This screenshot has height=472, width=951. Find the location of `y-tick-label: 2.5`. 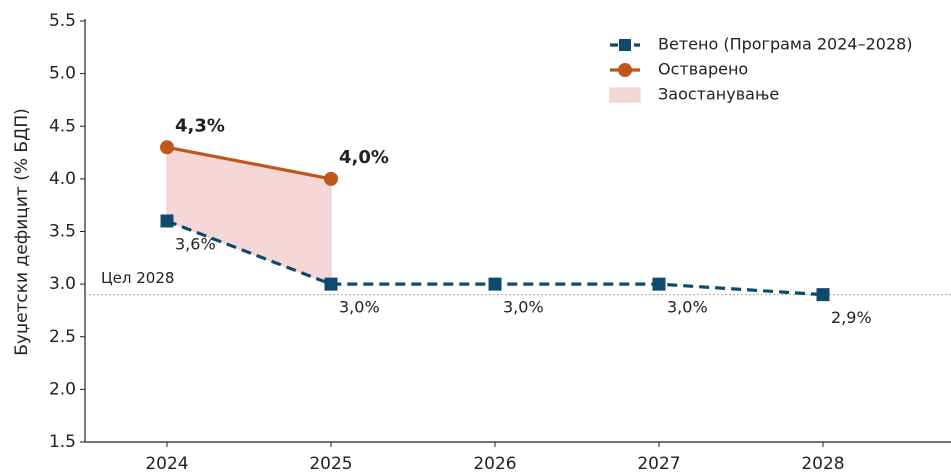

y-tick-label: 2.5 is located at coordinates (62, 337).